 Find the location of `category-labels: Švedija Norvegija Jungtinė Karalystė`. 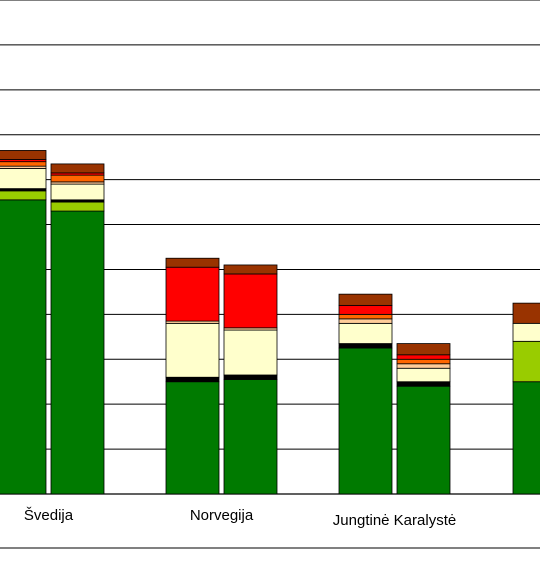

category-labels: Švedija Norvegija Jungtinė Karalystė is located at coordinates (240, 518).